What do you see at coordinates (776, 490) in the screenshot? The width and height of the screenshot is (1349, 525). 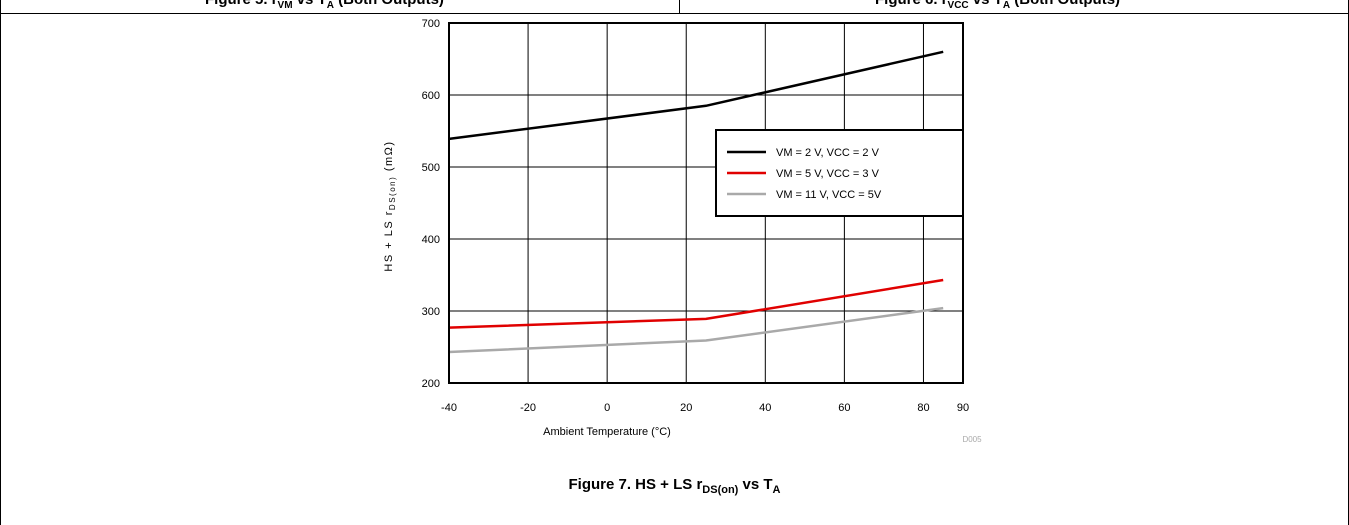 I see `caption-mid-sub: A` at bounding box center [776, 490].